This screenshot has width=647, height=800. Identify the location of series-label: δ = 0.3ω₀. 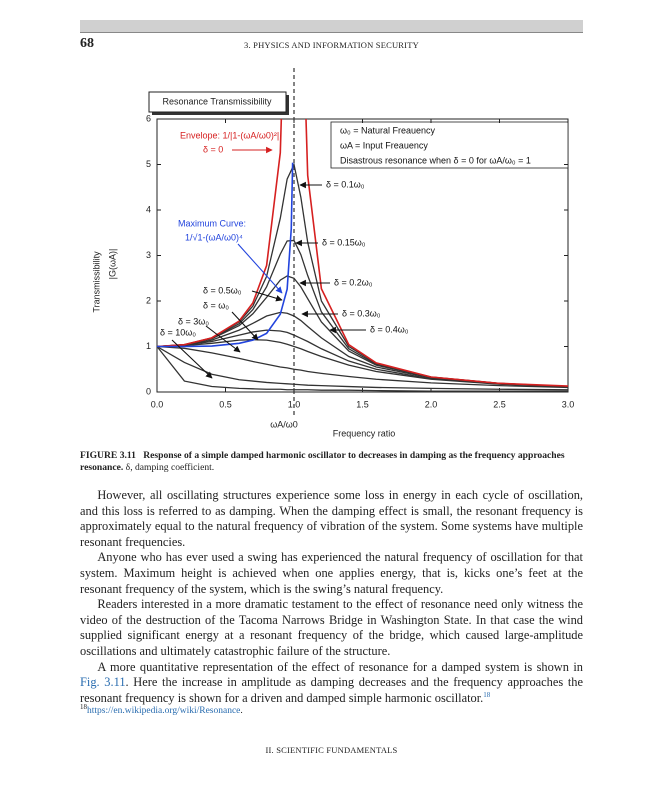
(361, 313).